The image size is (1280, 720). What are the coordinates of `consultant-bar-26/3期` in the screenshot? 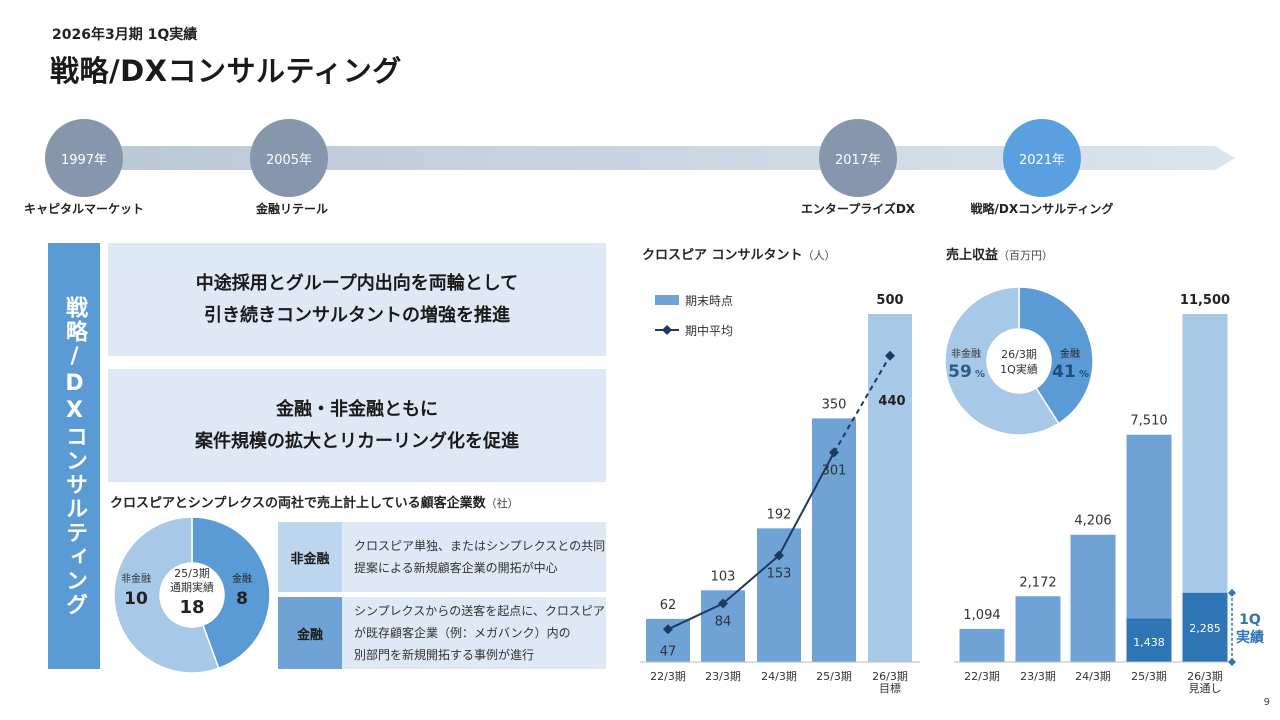 It's located at (890, 488).